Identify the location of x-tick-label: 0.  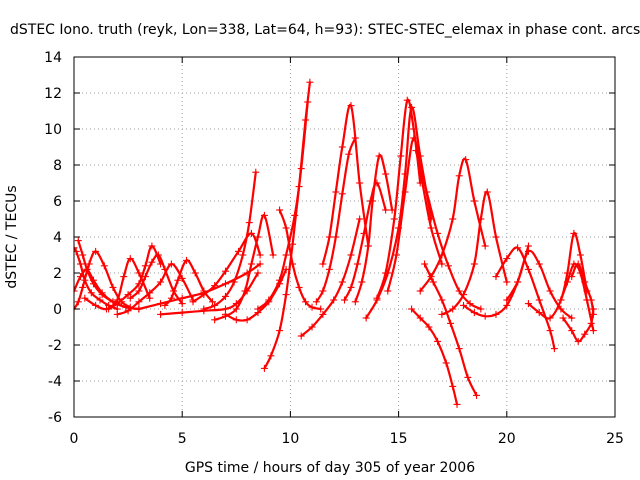
(74, 439).